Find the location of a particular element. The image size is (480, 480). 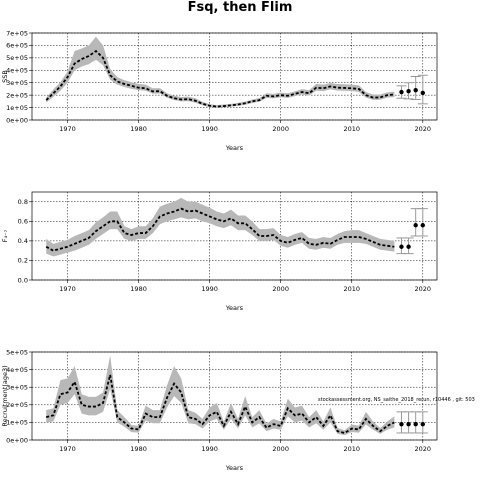

y-tick-label: 0.6 is located at coordinates (23, 222).